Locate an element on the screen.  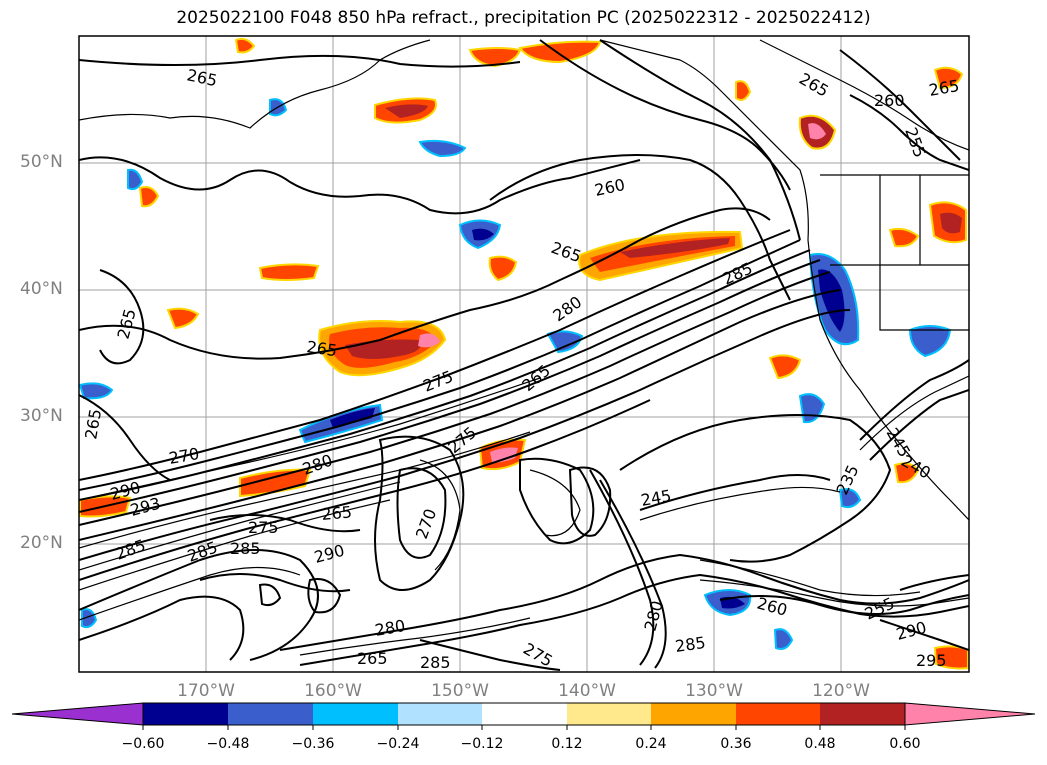
colorbar-tick-label: 0.12 is located at coordinates (567, 744).